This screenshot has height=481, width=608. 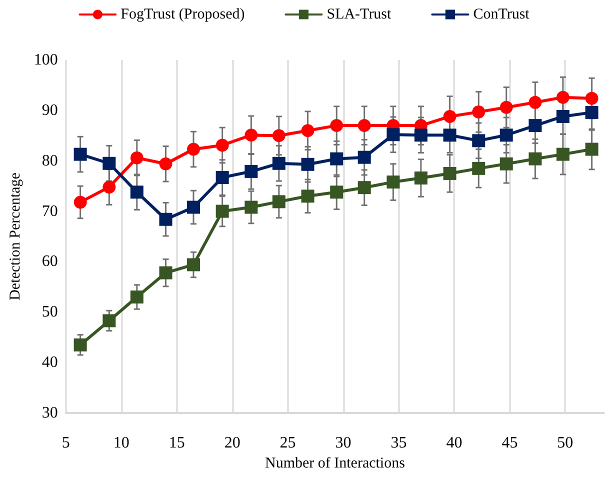 What do you see at coordinates (288, 443) in the screenshot?
I see `x-tick-label: 25` at bounding box center [288, 443].